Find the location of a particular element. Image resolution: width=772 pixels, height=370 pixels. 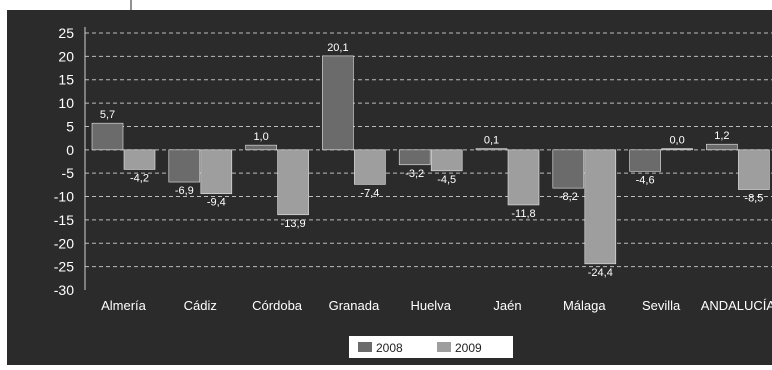

x-tick-label: Cádiz is located at coordinates (200, 305).